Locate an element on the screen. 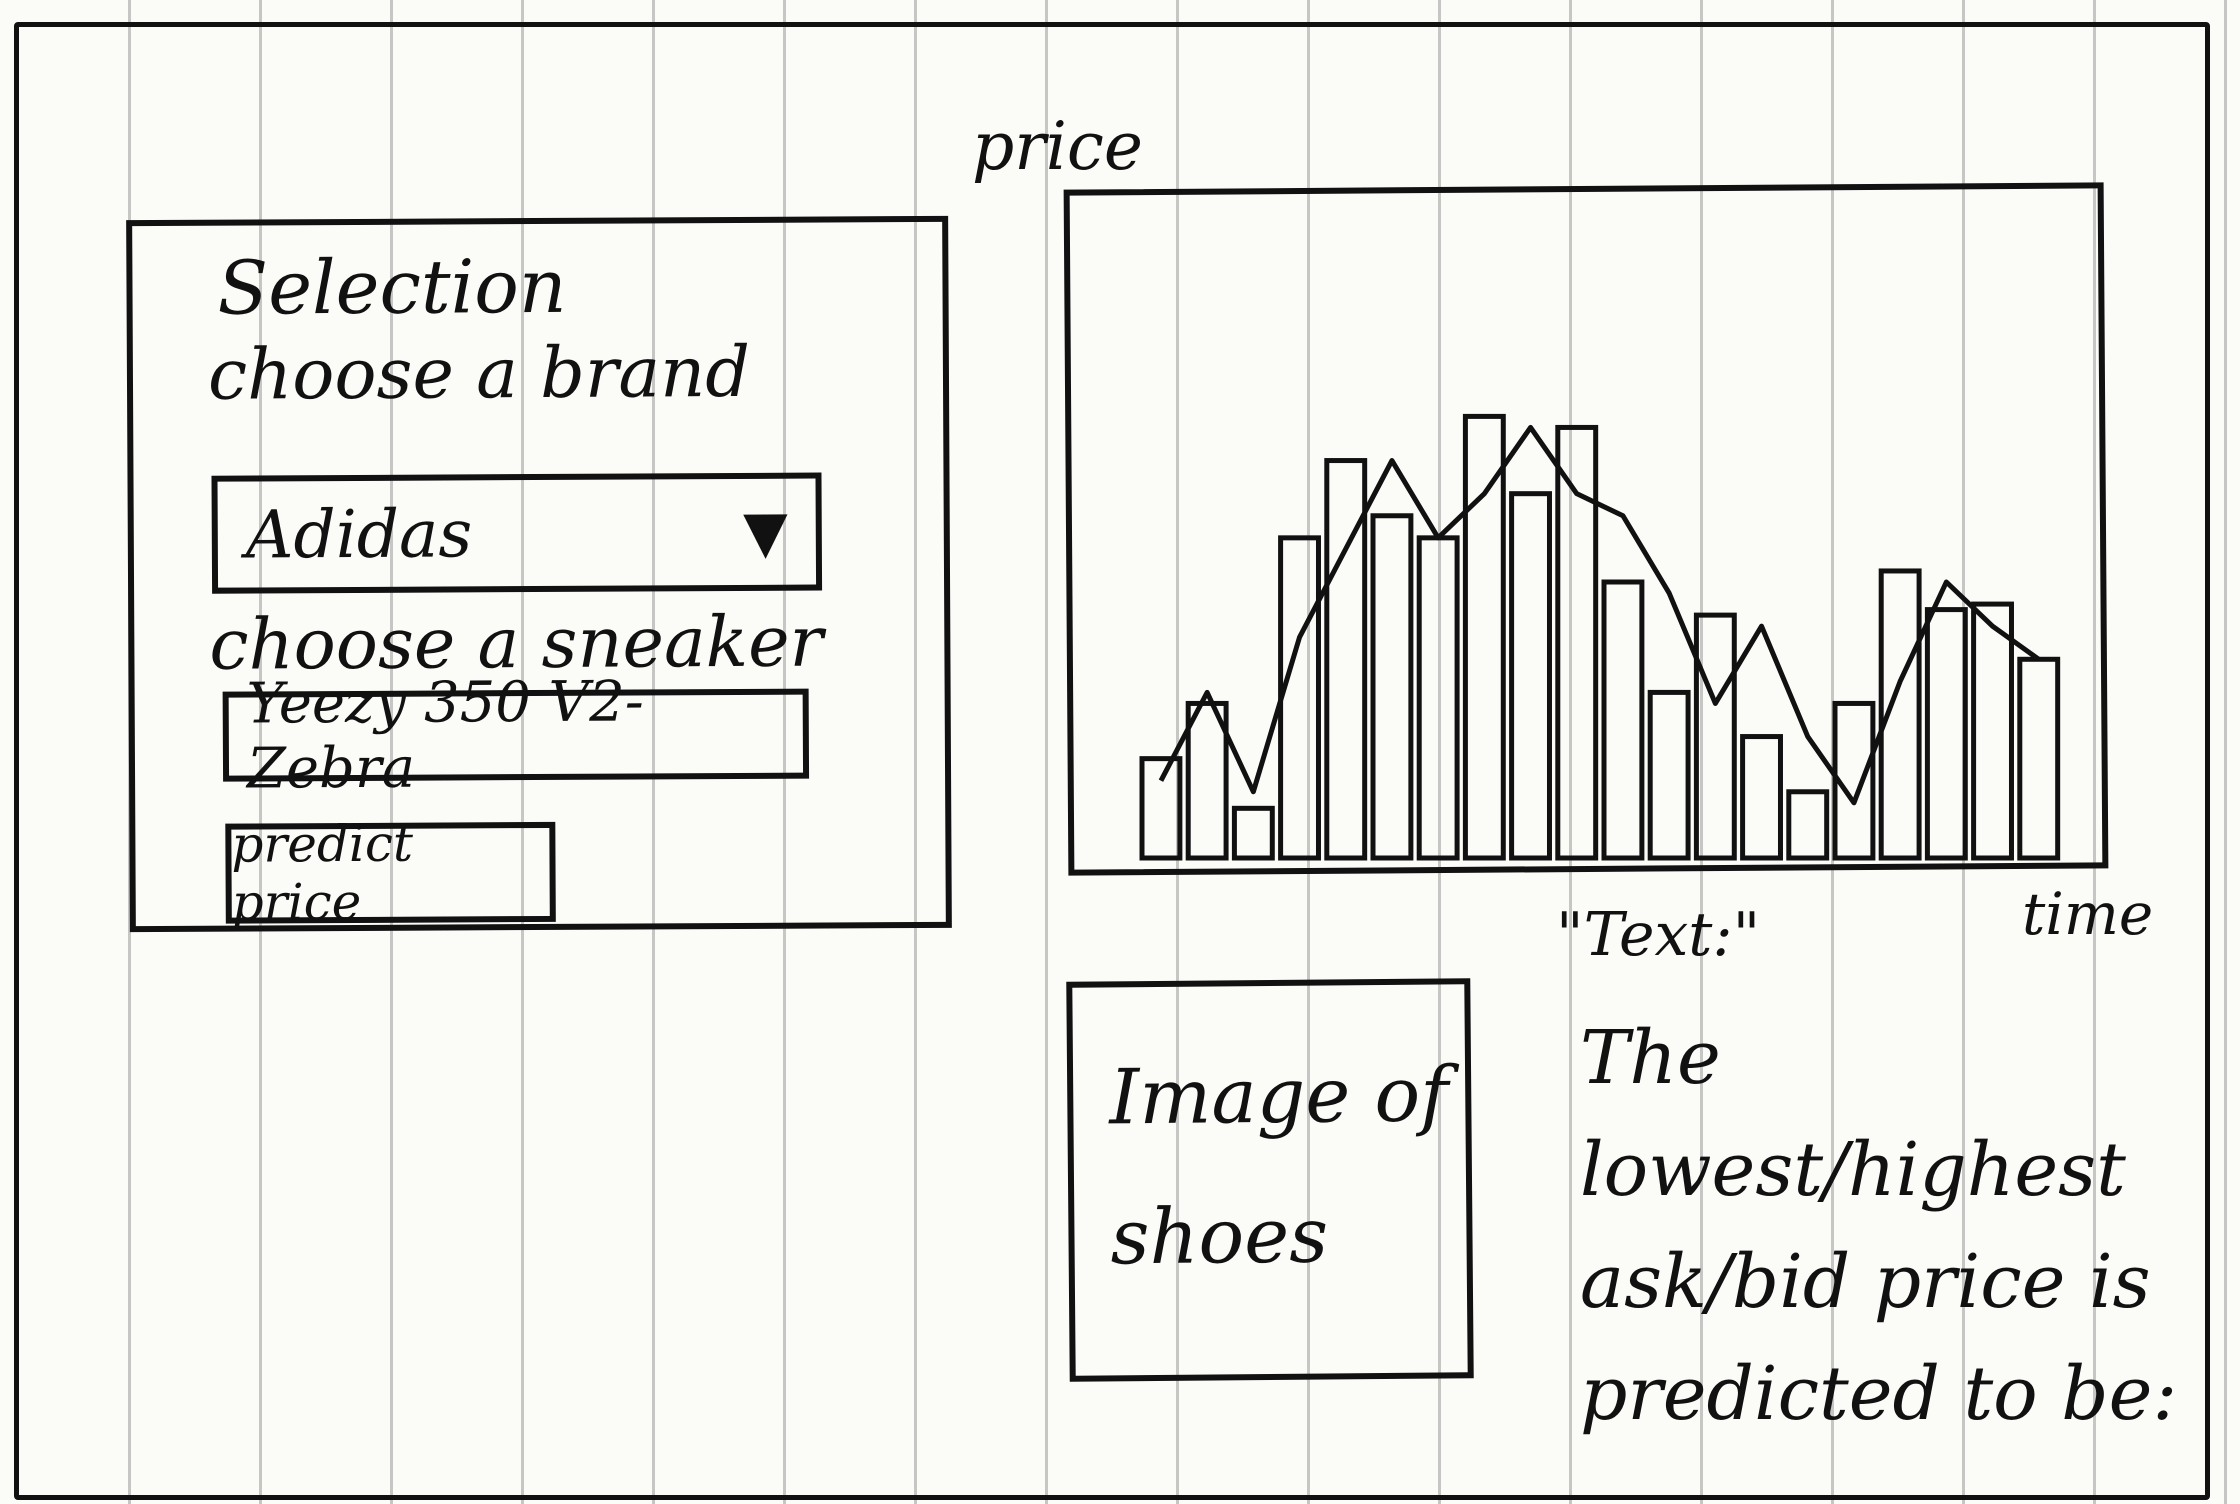 Image resolution: width=2240 pixels, height=1504 pixels. selection-title: Selection is located at coordinates (392, 287).